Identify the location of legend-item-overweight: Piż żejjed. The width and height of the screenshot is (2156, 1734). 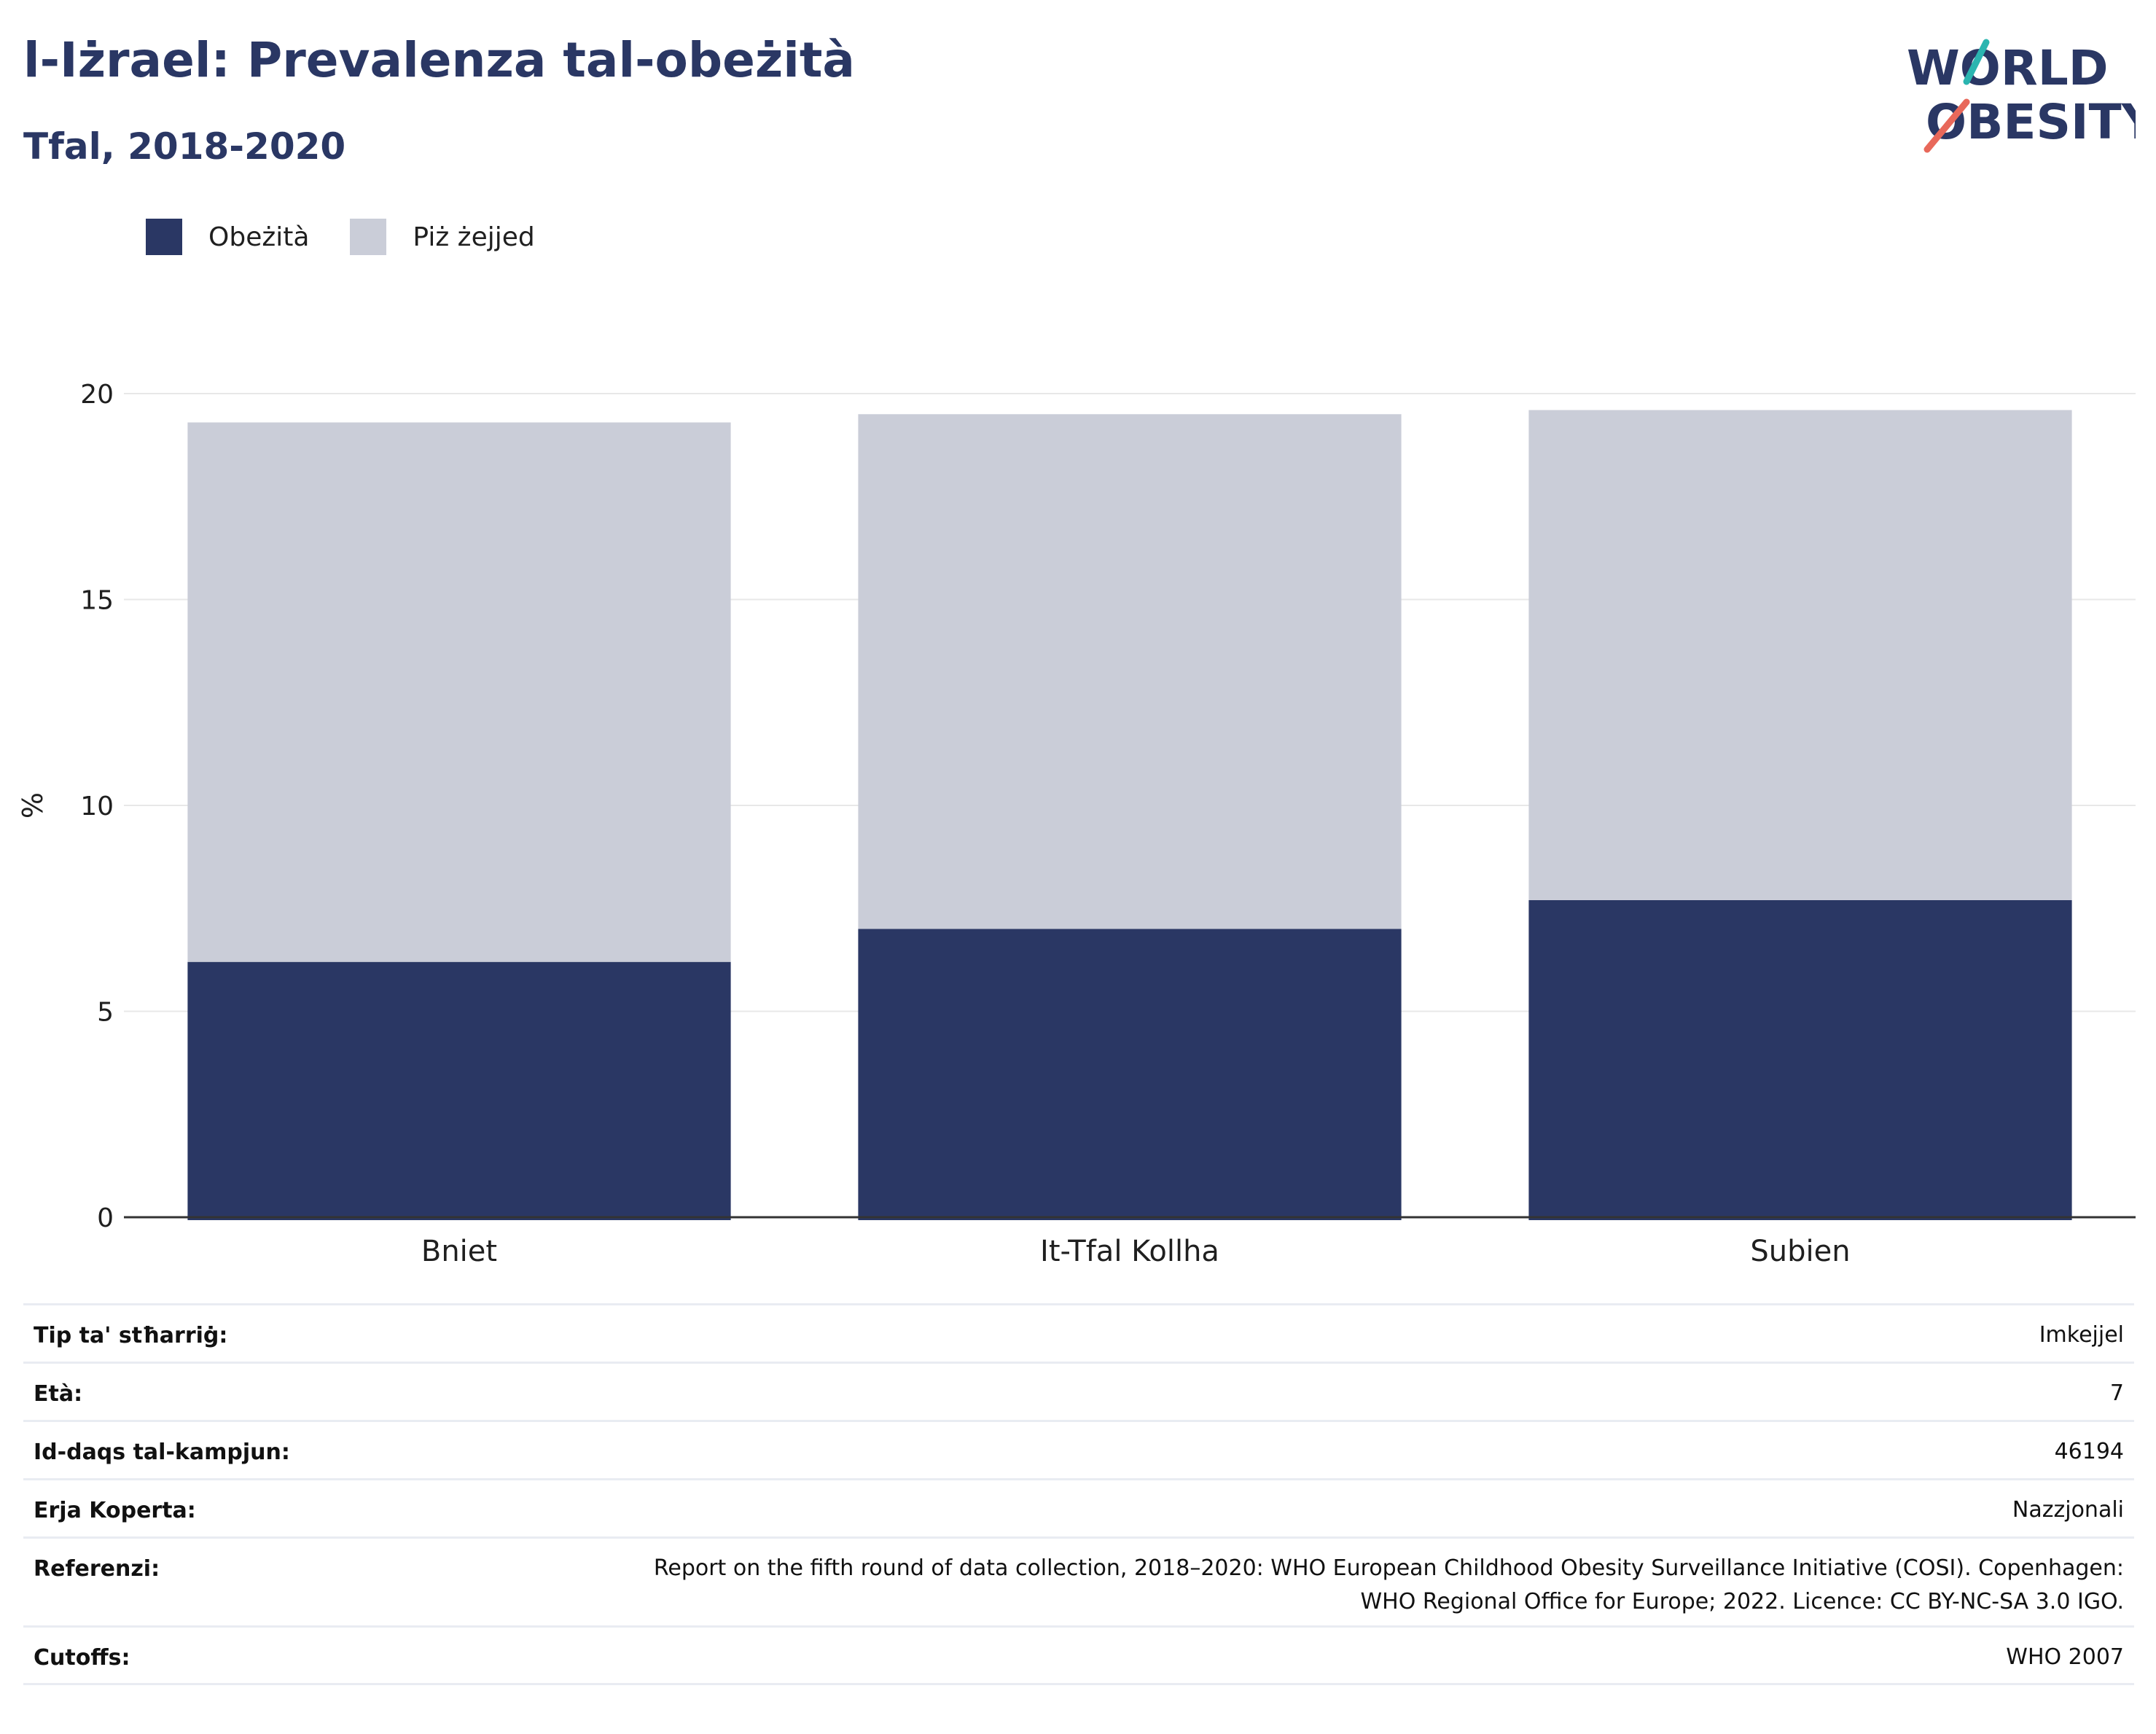
(442, 237).